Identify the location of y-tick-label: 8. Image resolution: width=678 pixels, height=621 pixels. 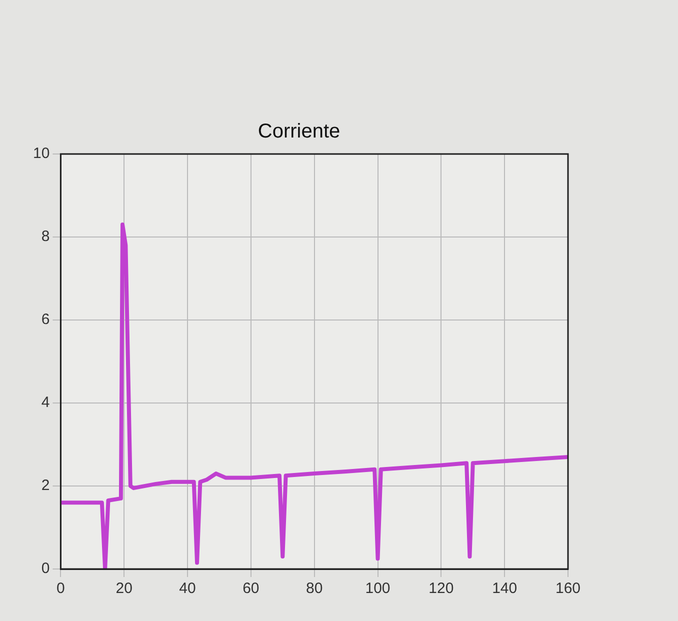
(45, 237).